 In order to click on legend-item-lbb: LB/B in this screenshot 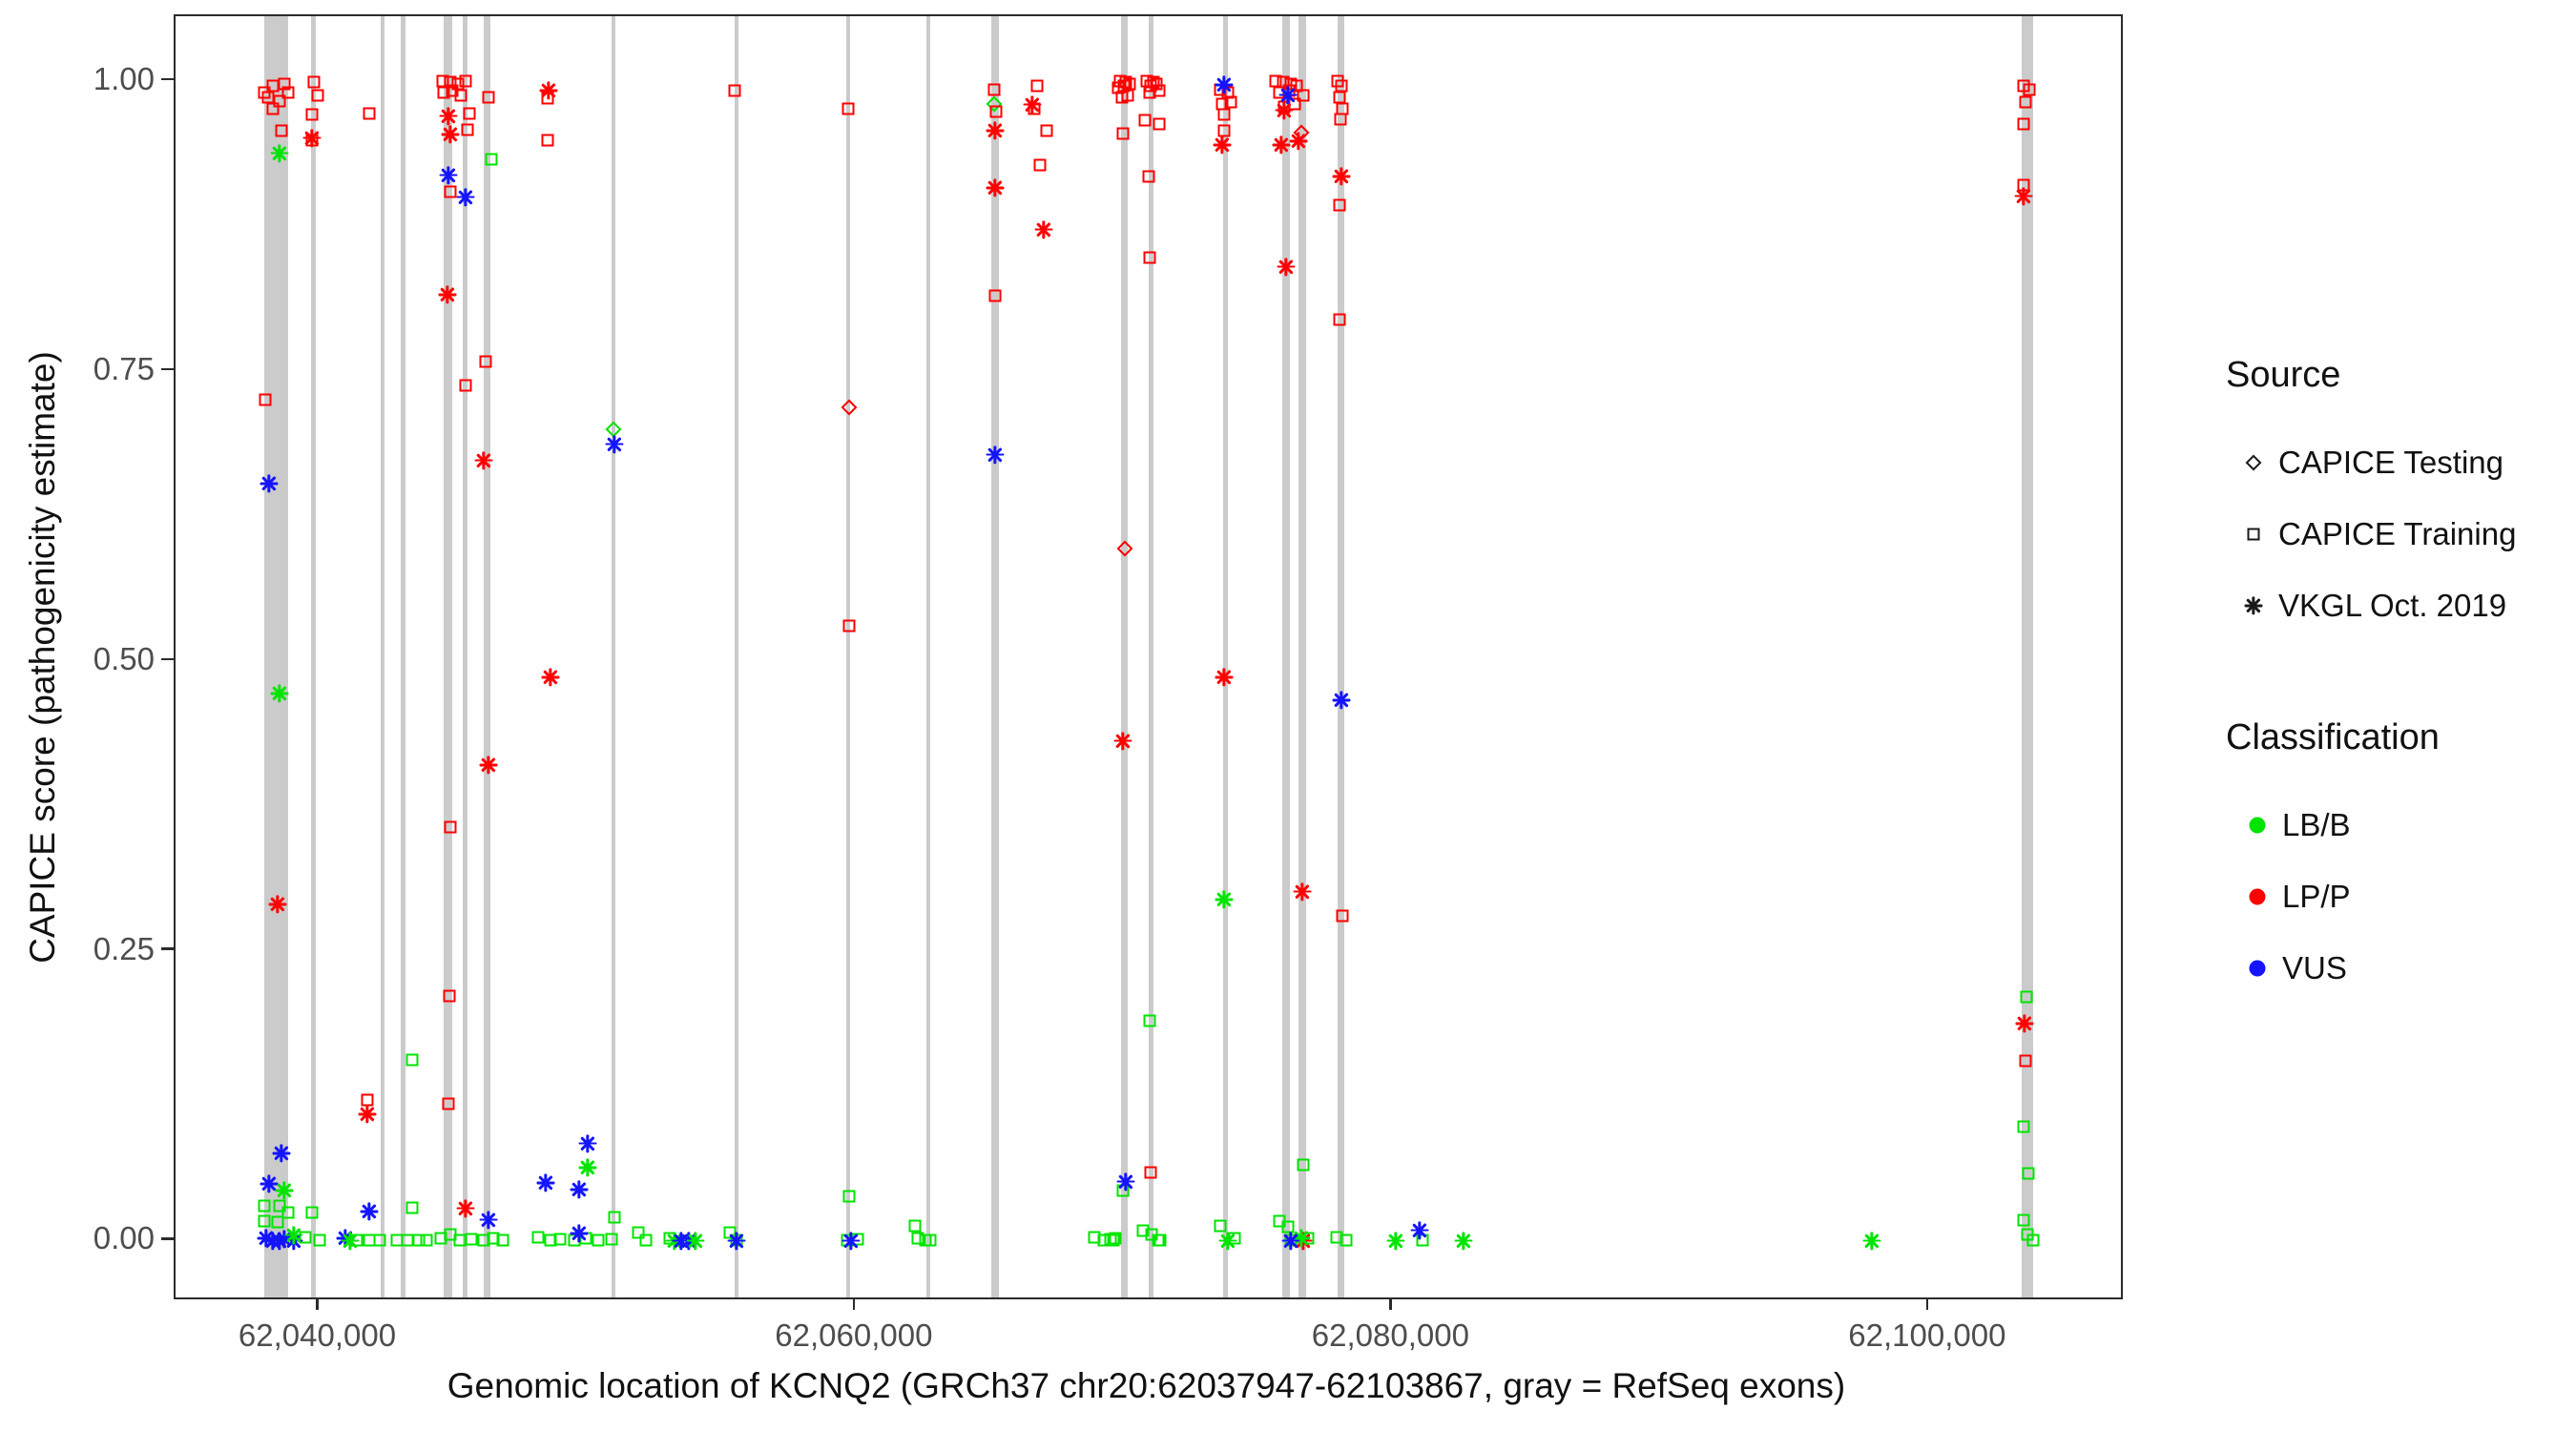, I will do `click(2297, 825)`.